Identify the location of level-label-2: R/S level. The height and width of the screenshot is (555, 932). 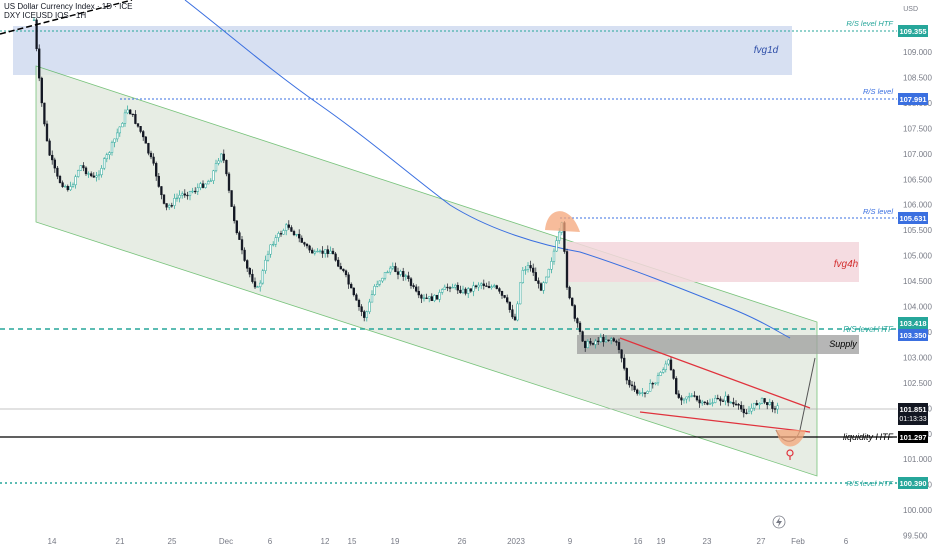
(878, 91).